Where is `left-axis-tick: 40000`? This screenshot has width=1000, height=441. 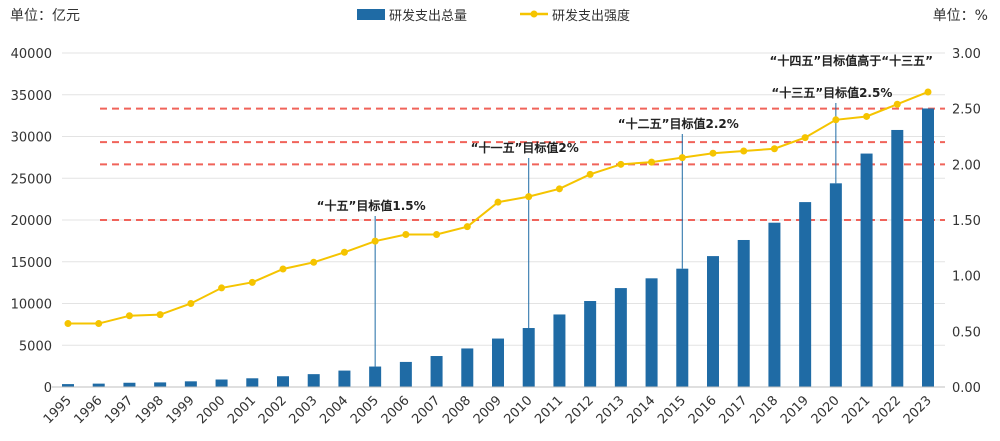
left-axis-tick: 40000 is located at coordinates (31, 54).